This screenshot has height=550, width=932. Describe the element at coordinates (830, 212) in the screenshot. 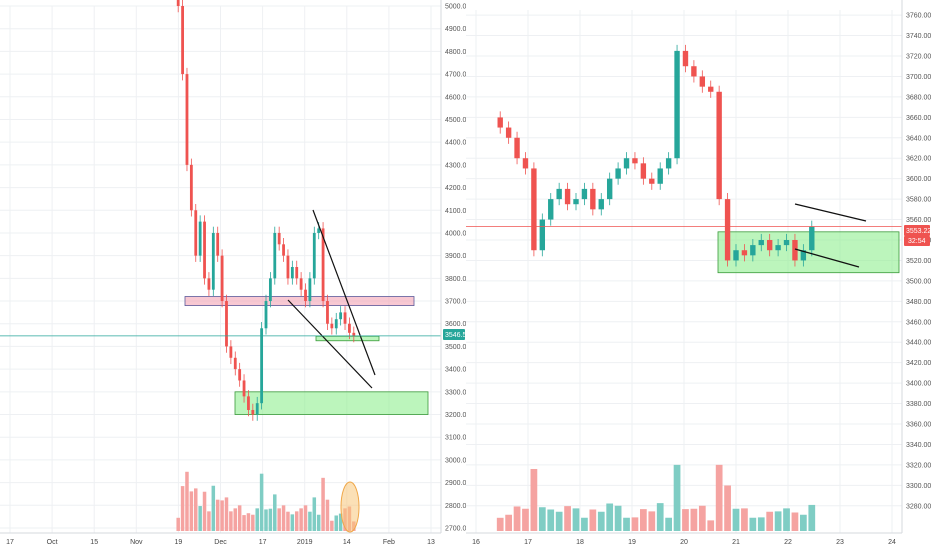

I see `right-trendline-upper` at that location.